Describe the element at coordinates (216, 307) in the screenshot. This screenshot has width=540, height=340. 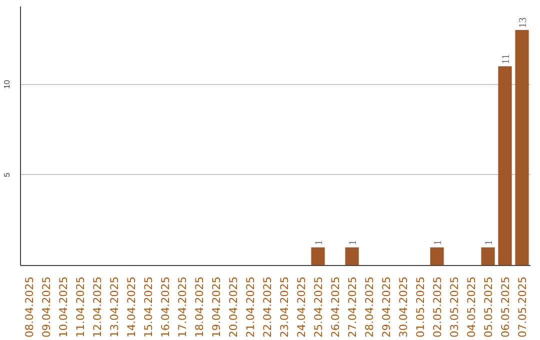
I see `x-tick-label: 19.04.2025` at that location.